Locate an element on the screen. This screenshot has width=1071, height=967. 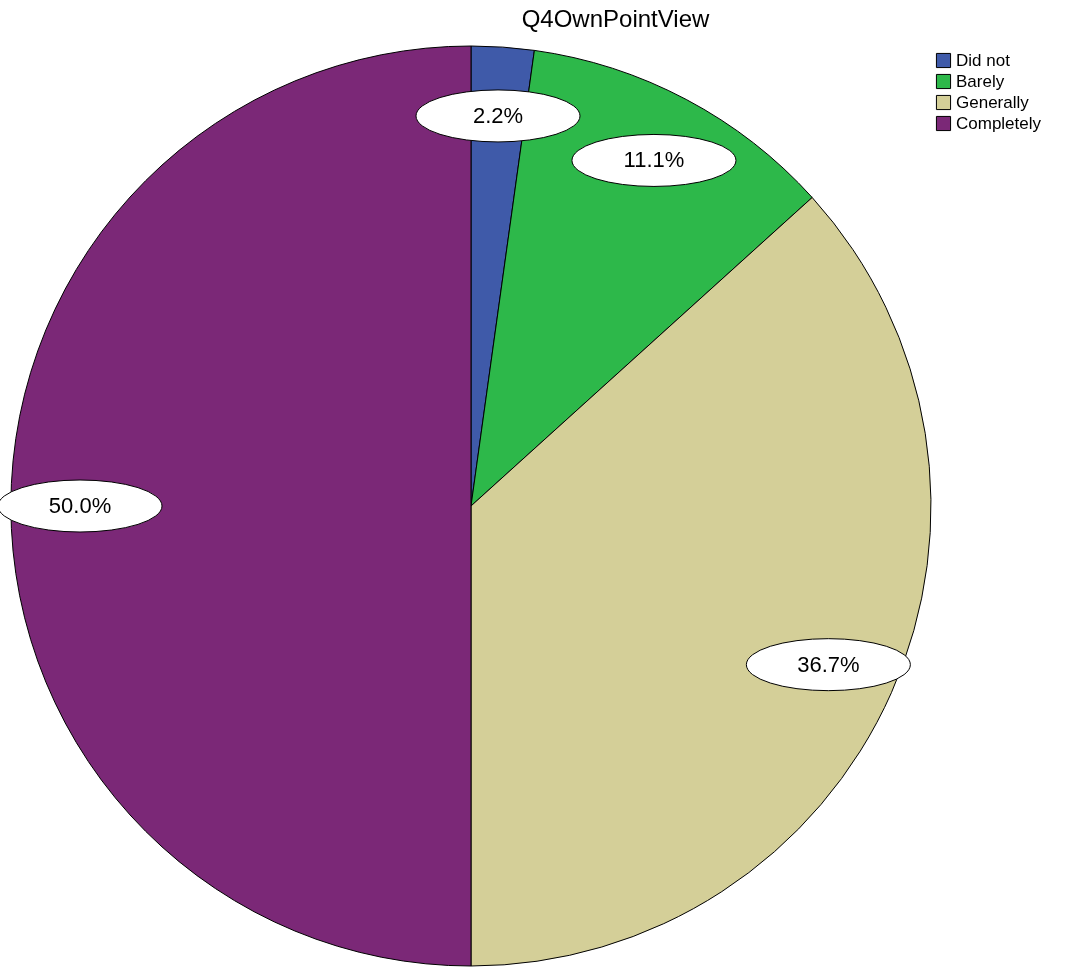
data-label: 11.1% is located at coordinates (654, 160).